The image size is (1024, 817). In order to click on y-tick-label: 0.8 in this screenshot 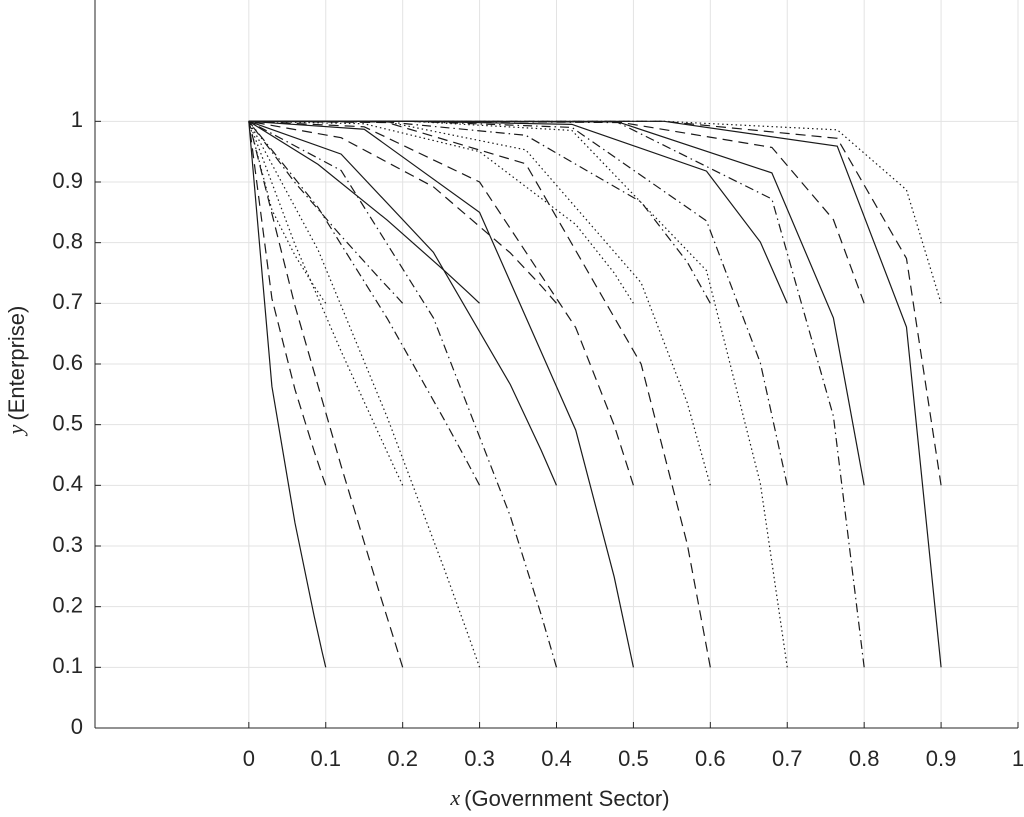, I will do `click(67, 240)`.